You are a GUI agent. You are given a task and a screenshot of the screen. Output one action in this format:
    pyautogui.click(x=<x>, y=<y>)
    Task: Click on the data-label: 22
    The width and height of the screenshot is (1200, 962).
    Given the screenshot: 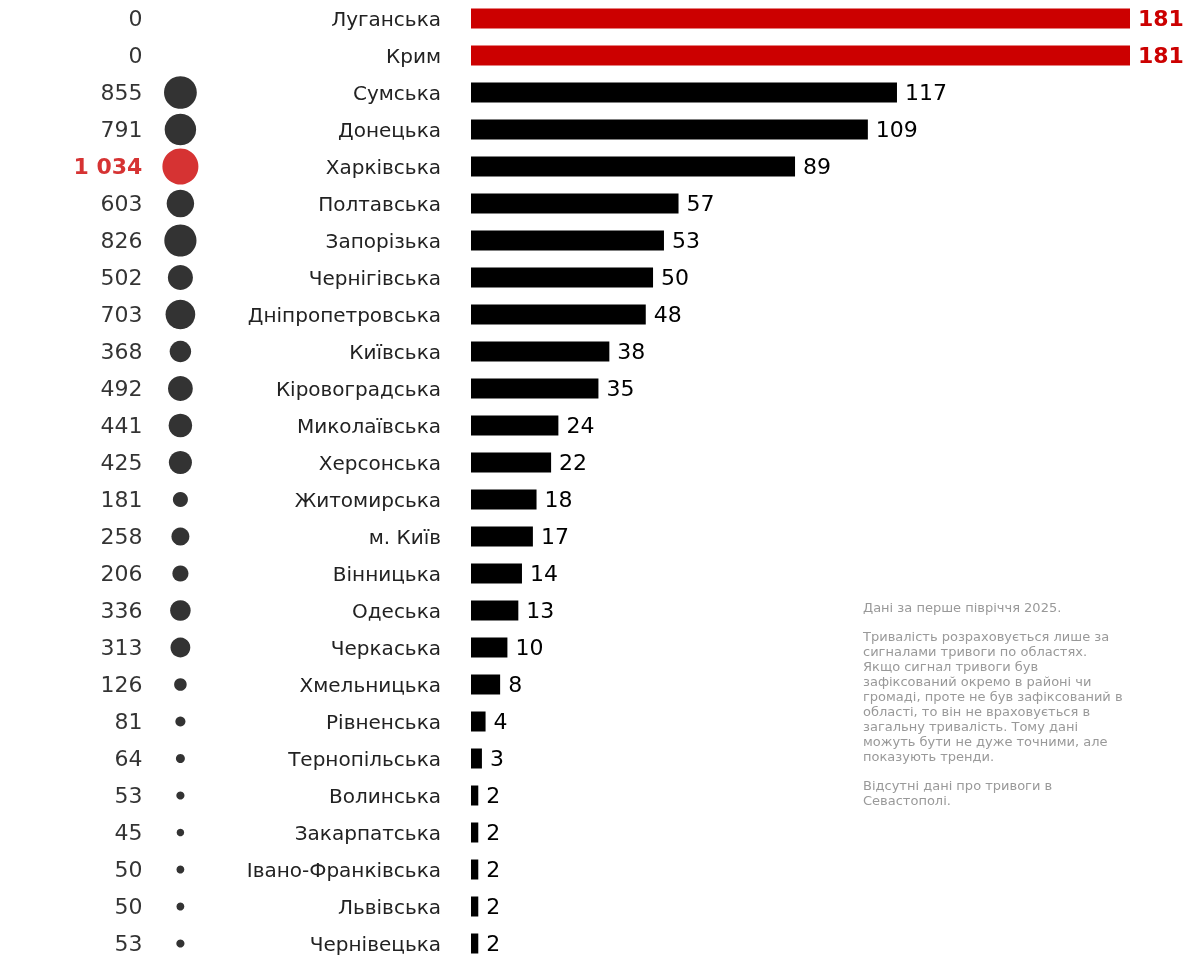 What is the action you would take?
    pyautogui.click(x=573, y=462)
    